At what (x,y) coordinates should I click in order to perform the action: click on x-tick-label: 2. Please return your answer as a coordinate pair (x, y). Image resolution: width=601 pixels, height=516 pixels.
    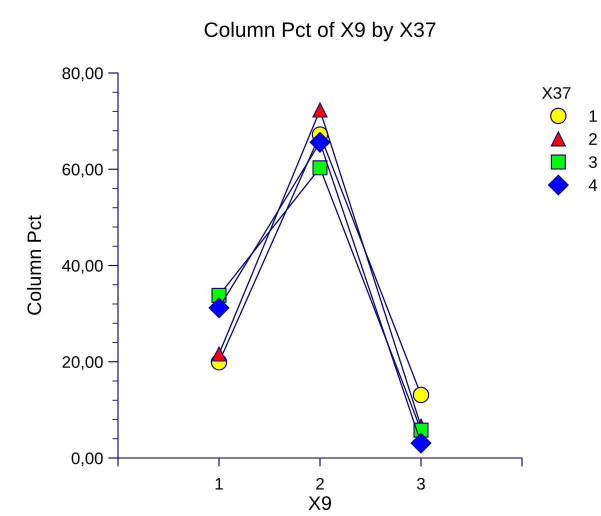
    Looking at the image, I should click on (320, 484).